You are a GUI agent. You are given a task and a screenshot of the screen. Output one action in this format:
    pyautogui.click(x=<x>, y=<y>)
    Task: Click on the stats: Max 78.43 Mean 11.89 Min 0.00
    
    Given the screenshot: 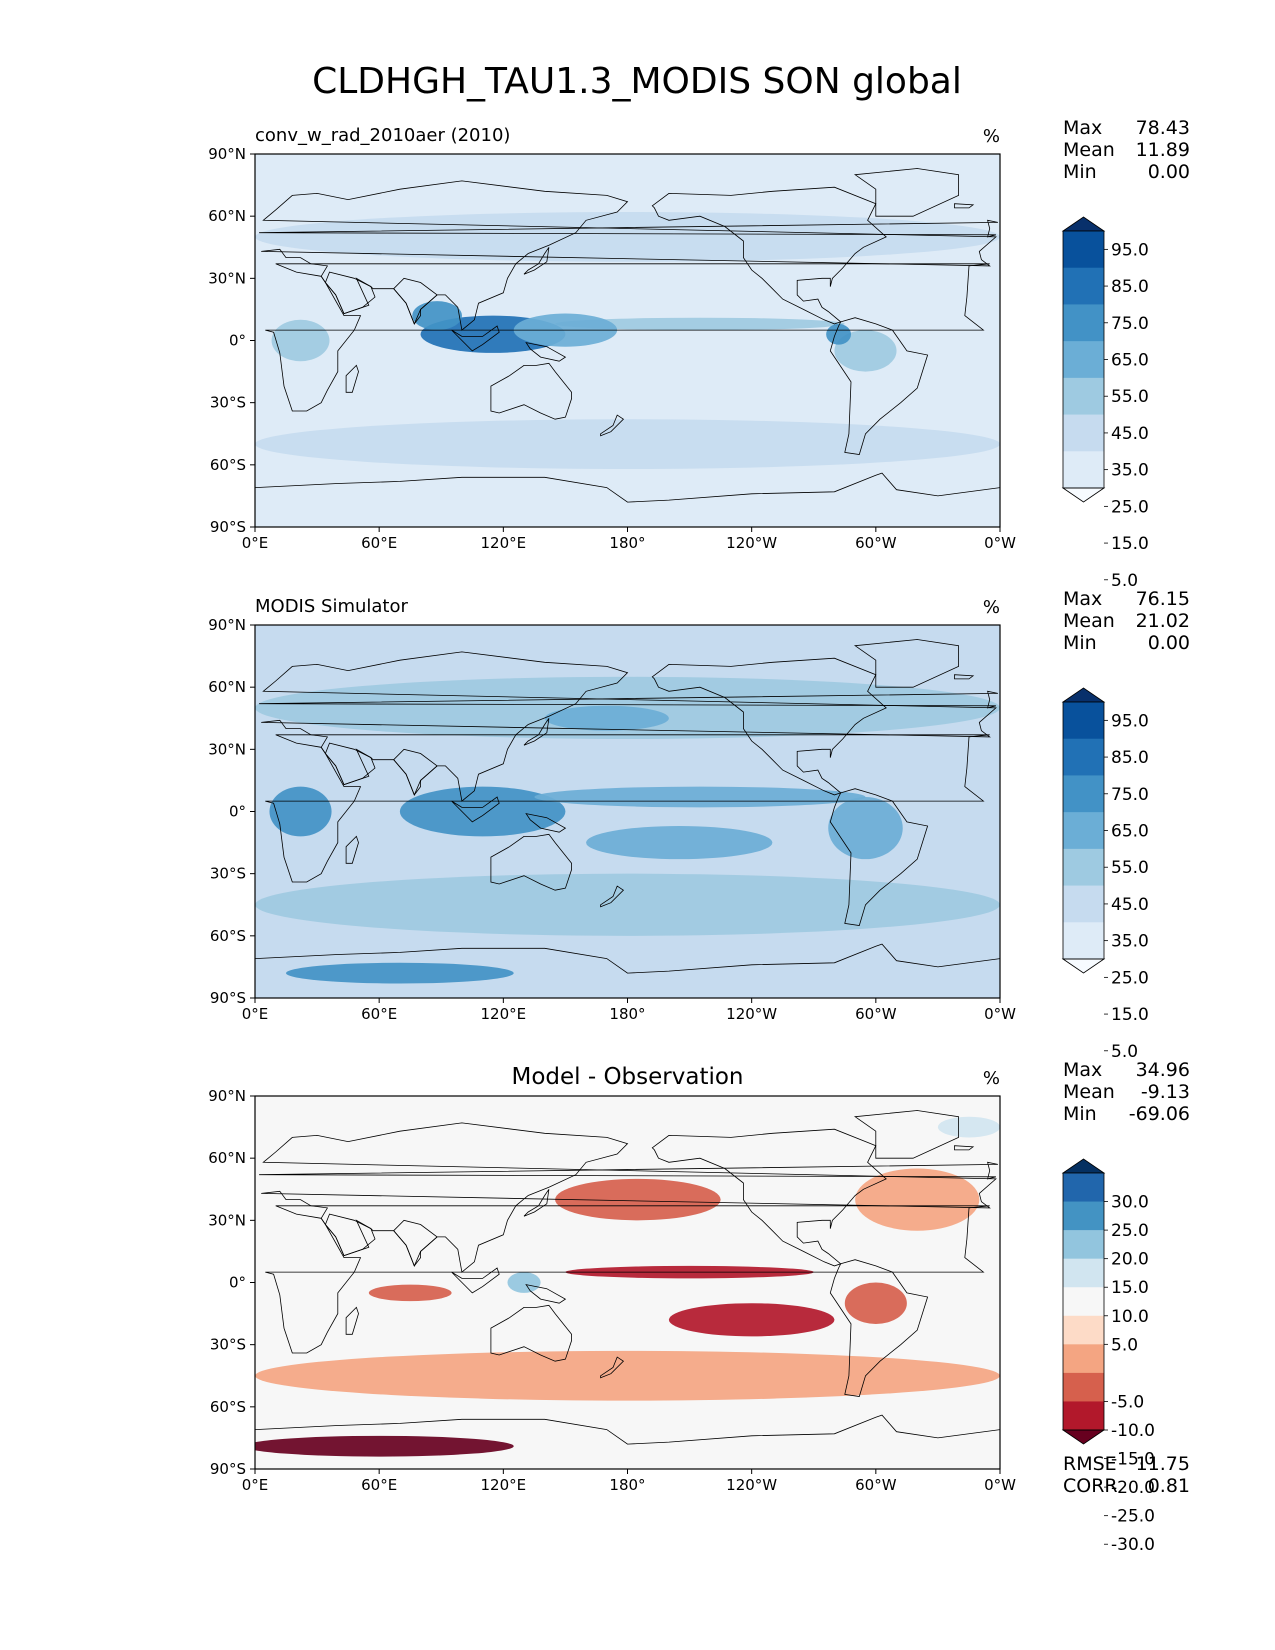 What is the action you would take?
    pyautogui.click(x=1126, y=150)
    